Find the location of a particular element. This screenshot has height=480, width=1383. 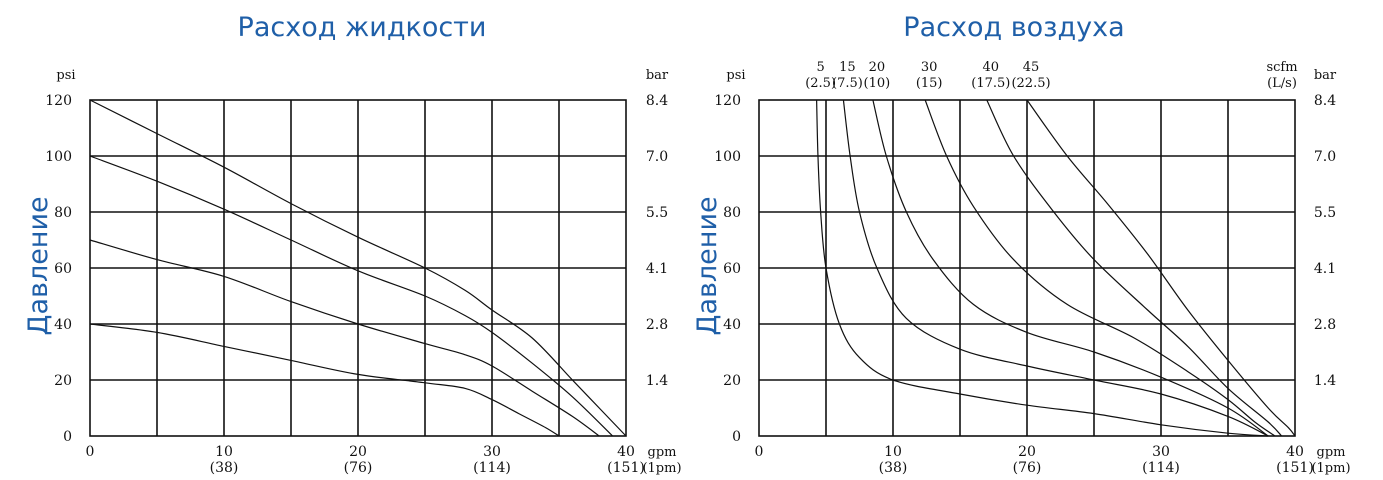

air-curve-secondary-label: (2.5) is located at coordinates (820, 83).